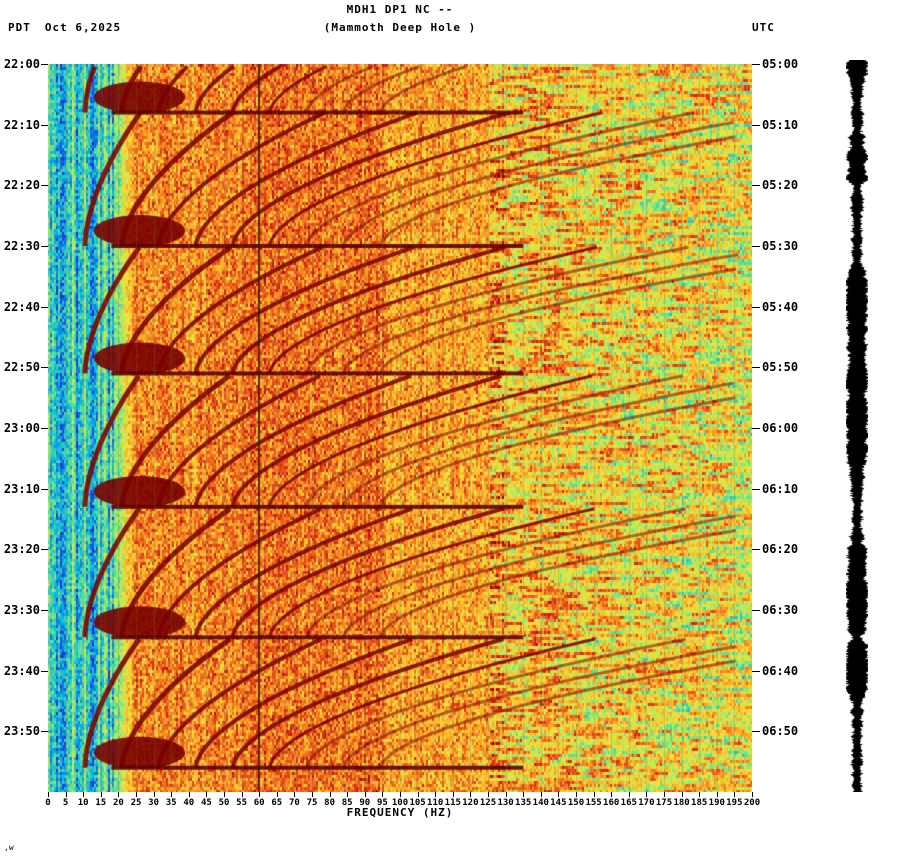 This screenshot has height=864, width=902. I want to click on freq-tick-label: 80, so click(330, 803).